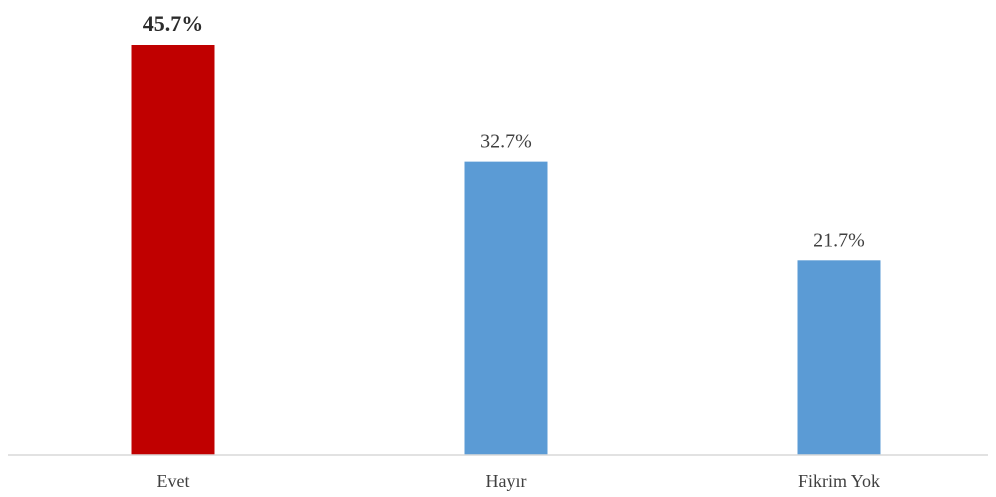  Describe the element at coordinates (506, 481) in the screenshot. I see `category-label-2: Hayır` at that location.